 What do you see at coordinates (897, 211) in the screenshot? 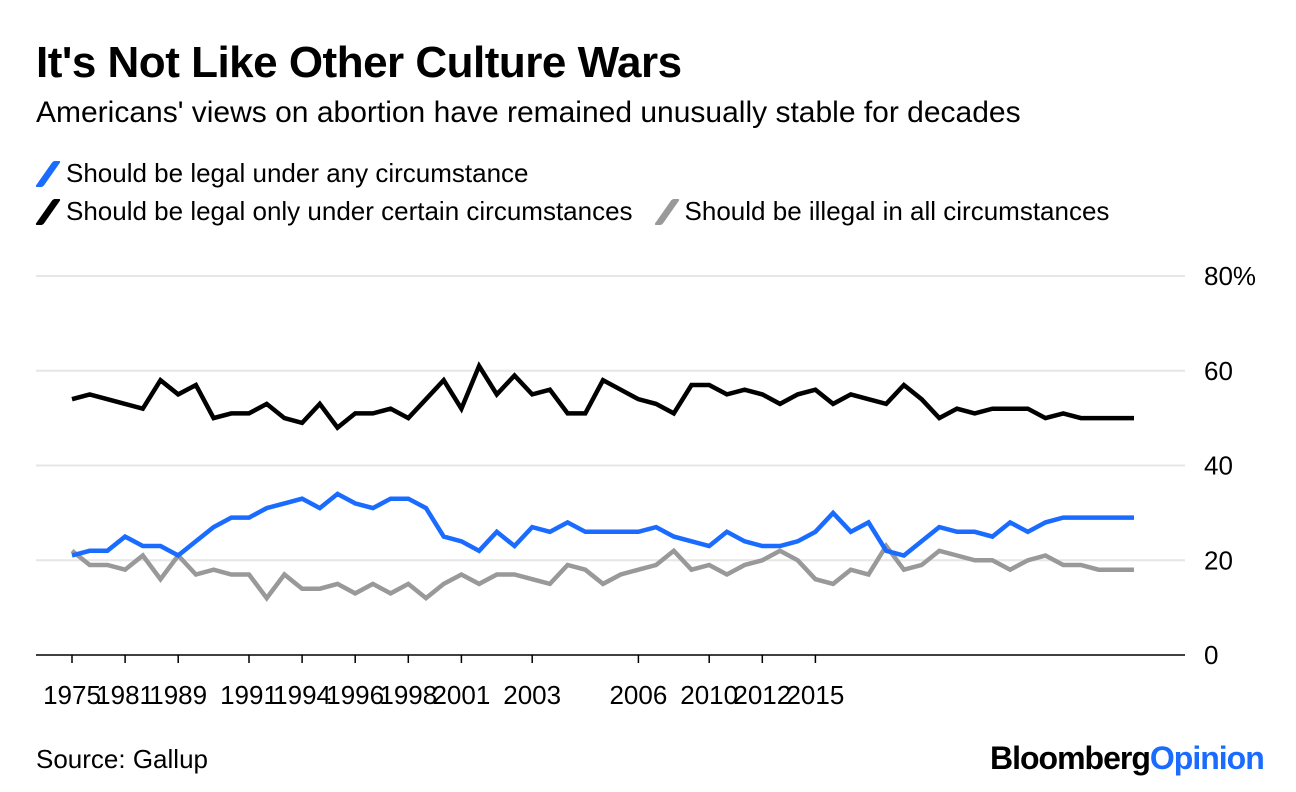
I see `legend-label-illegal: Should be illegal in all circumstances` at bounding box center [897, 211].